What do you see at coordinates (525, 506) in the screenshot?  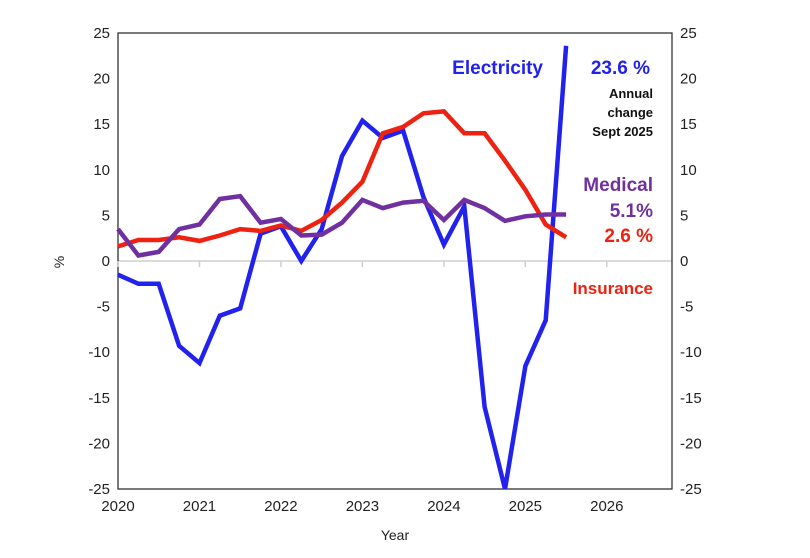 I see `x-tick-label: 2025` at bounding box center [525, 506].